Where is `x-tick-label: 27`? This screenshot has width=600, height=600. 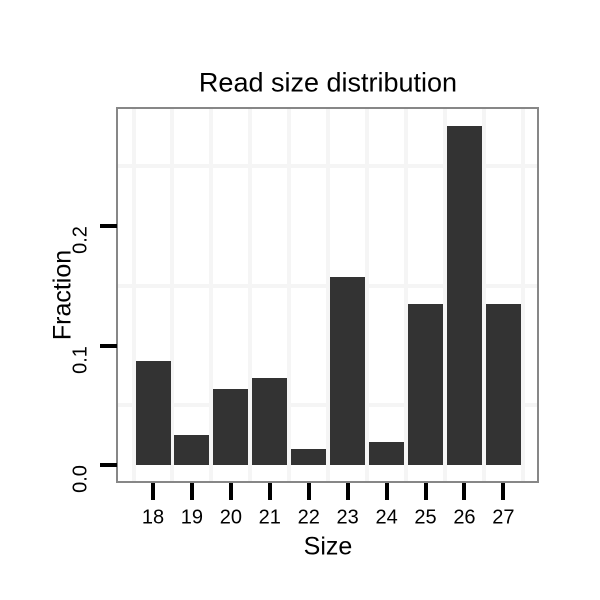
x-tick-label: 27 is located at coordinates (503, 517).